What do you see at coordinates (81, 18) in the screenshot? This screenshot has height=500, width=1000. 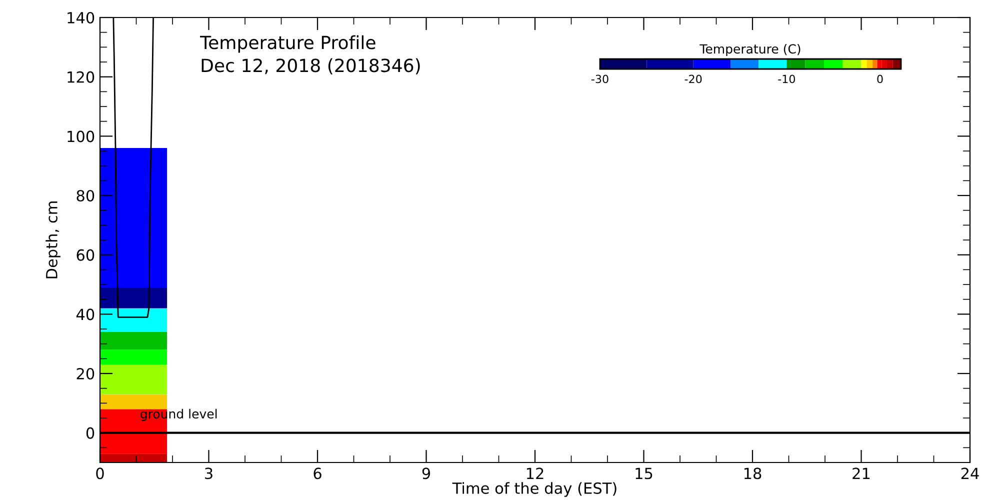 I see `y-tick-label: 140` at bounding box center [81, 18].